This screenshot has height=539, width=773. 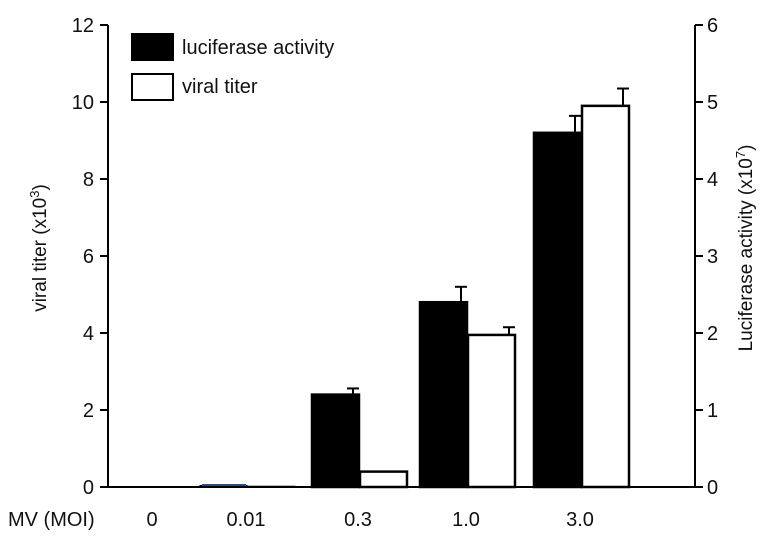 I want to click on legend-swatch-viral-titer, so click(x=152, y=87).